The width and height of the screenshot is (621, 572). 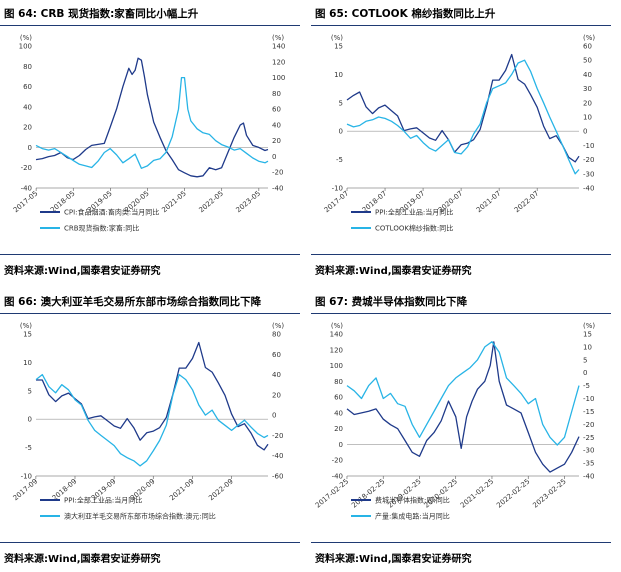 I want to click on x-tick-label: 2021-07, so click(x=489, y=201).